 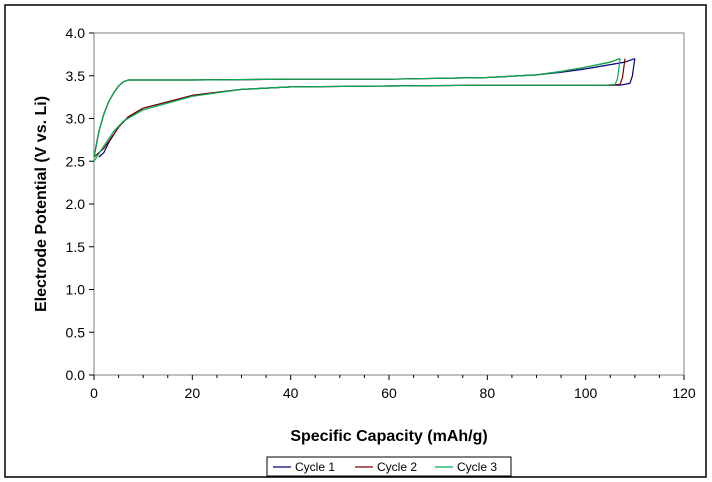 What do you see at coordinates (76, 76) in the screenshot?
I see `y-tick-label: 3.5` at bounding box center [76, 76].